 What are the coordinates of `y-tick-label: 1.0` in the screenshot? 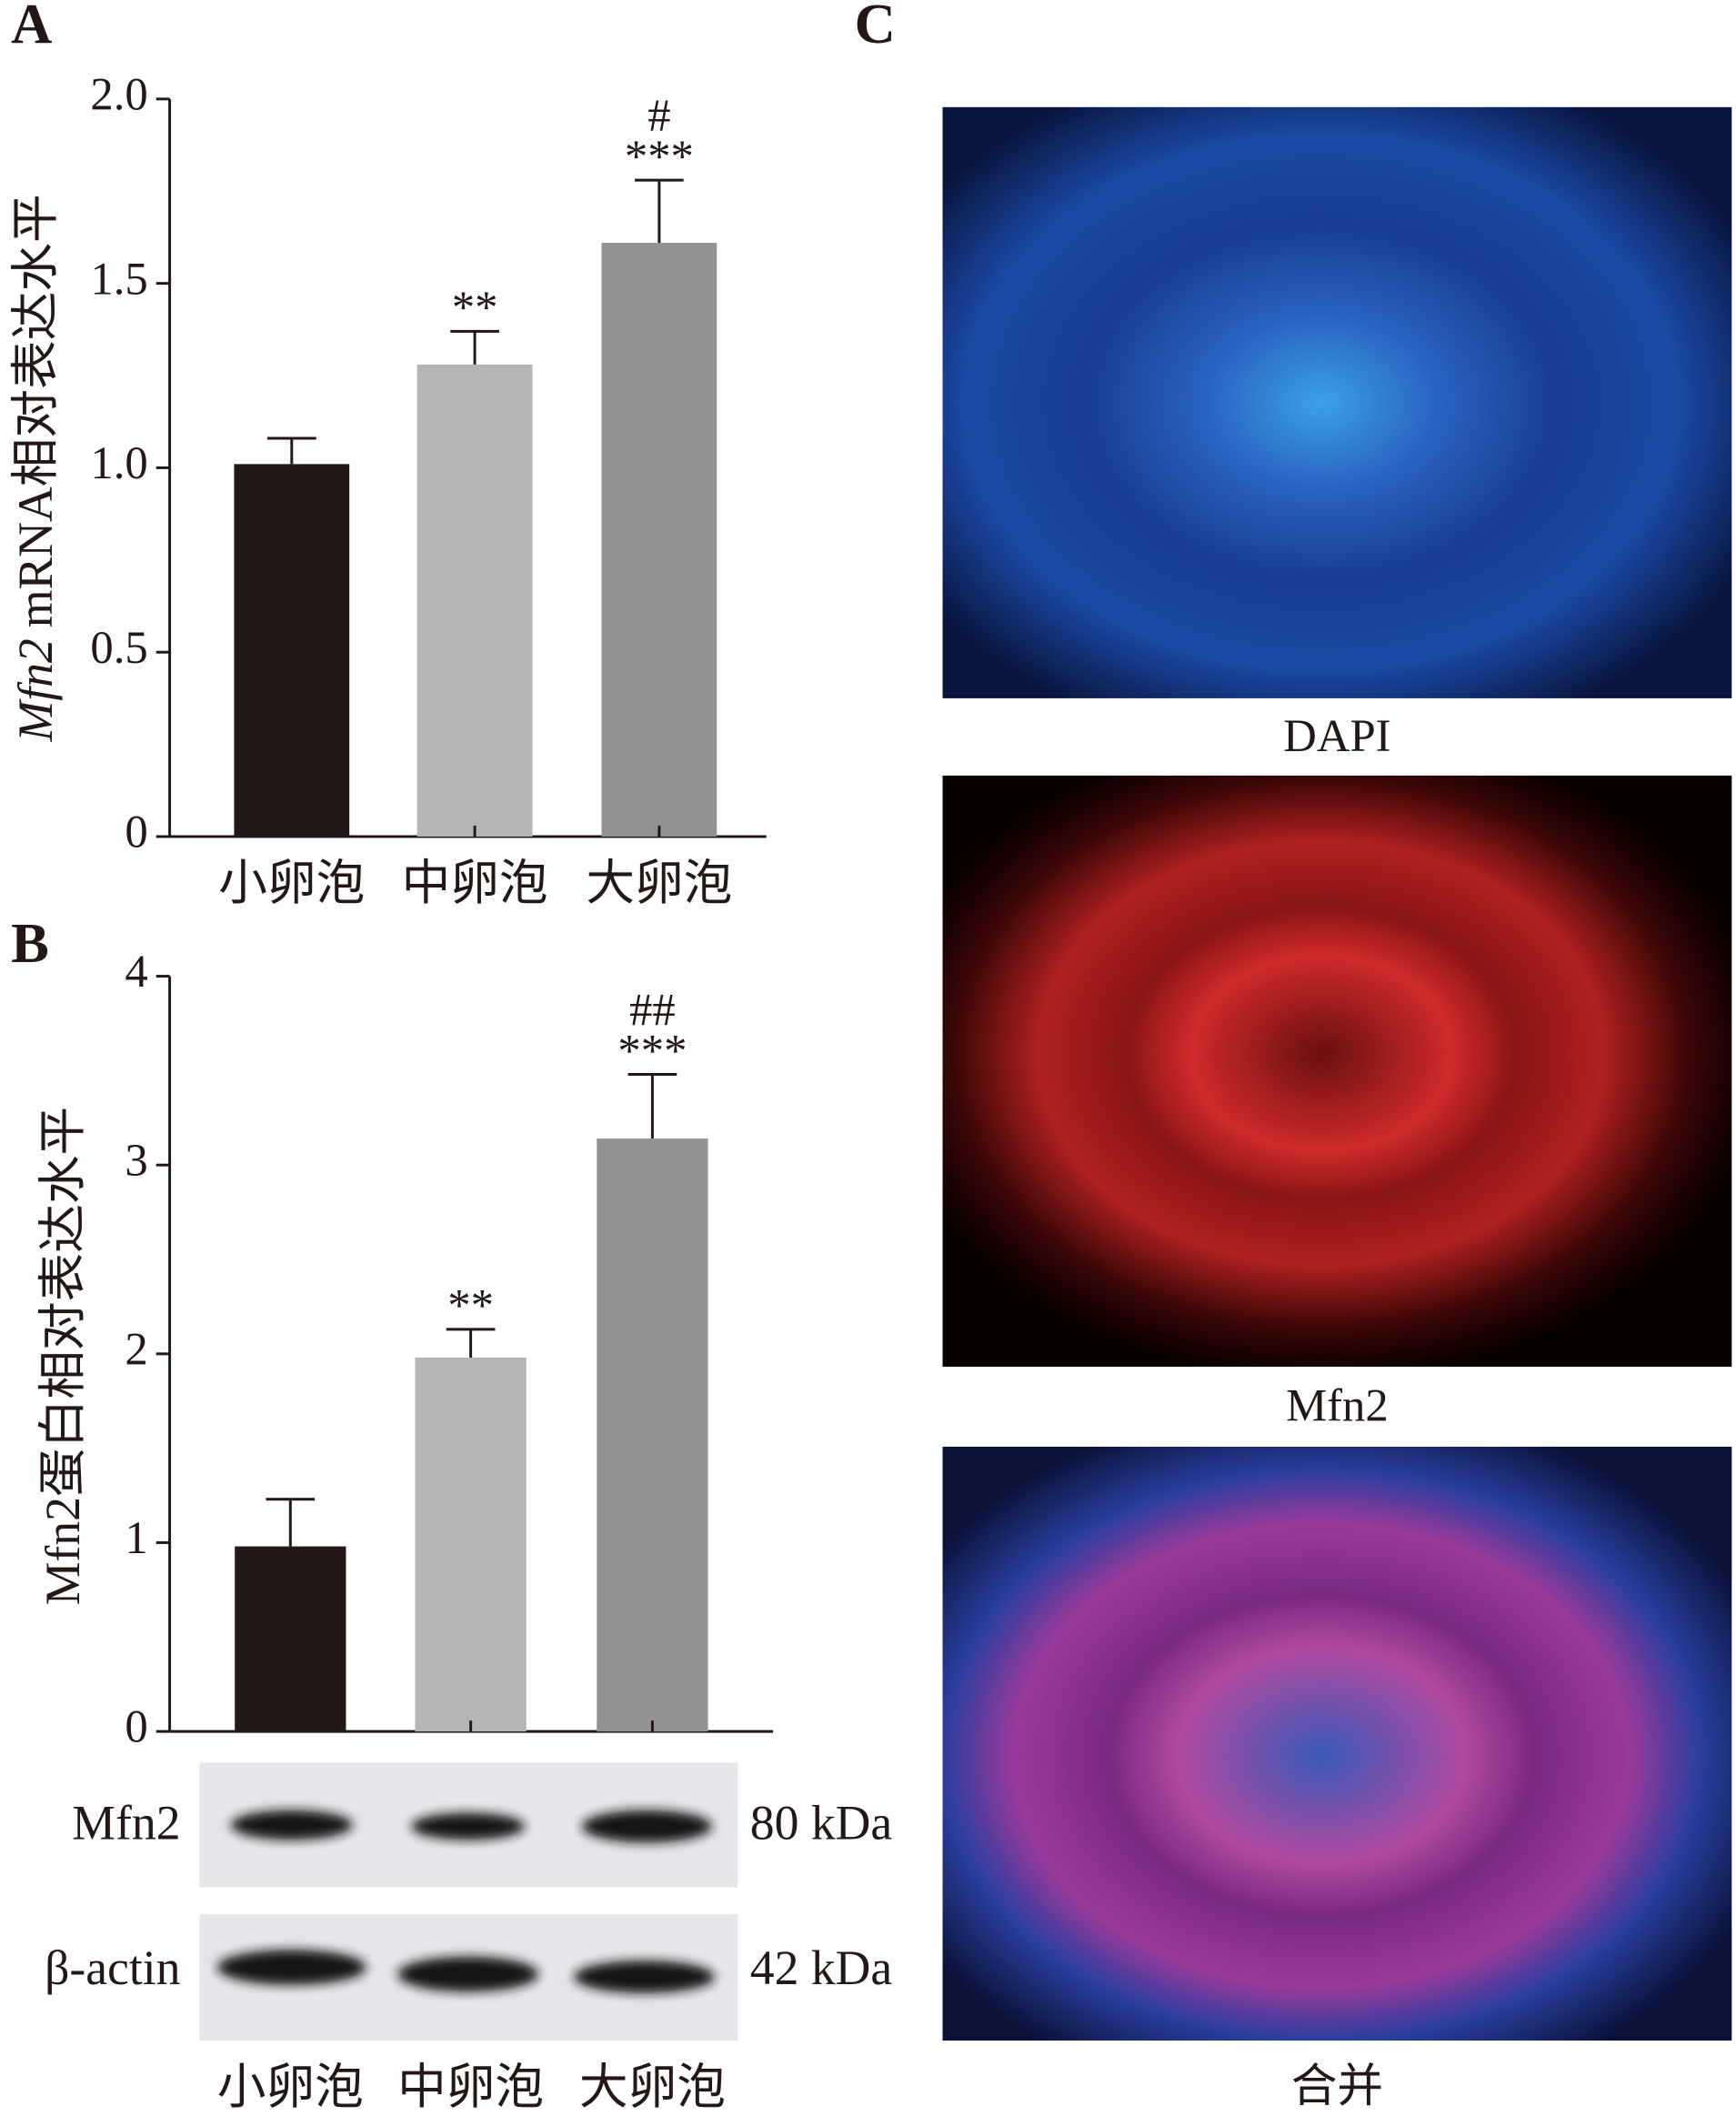 It's located at (118, 462).